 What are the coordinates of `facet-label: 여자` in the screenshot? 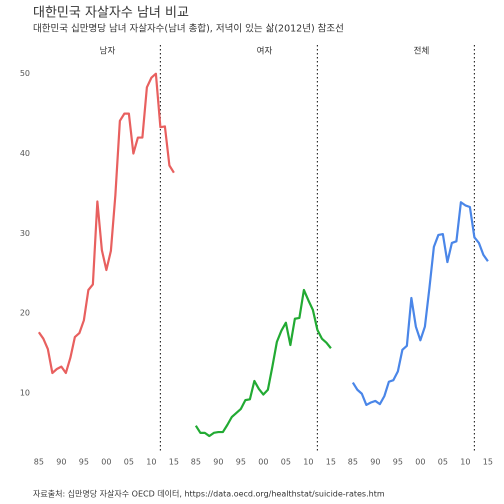 It's located at (265, 51).